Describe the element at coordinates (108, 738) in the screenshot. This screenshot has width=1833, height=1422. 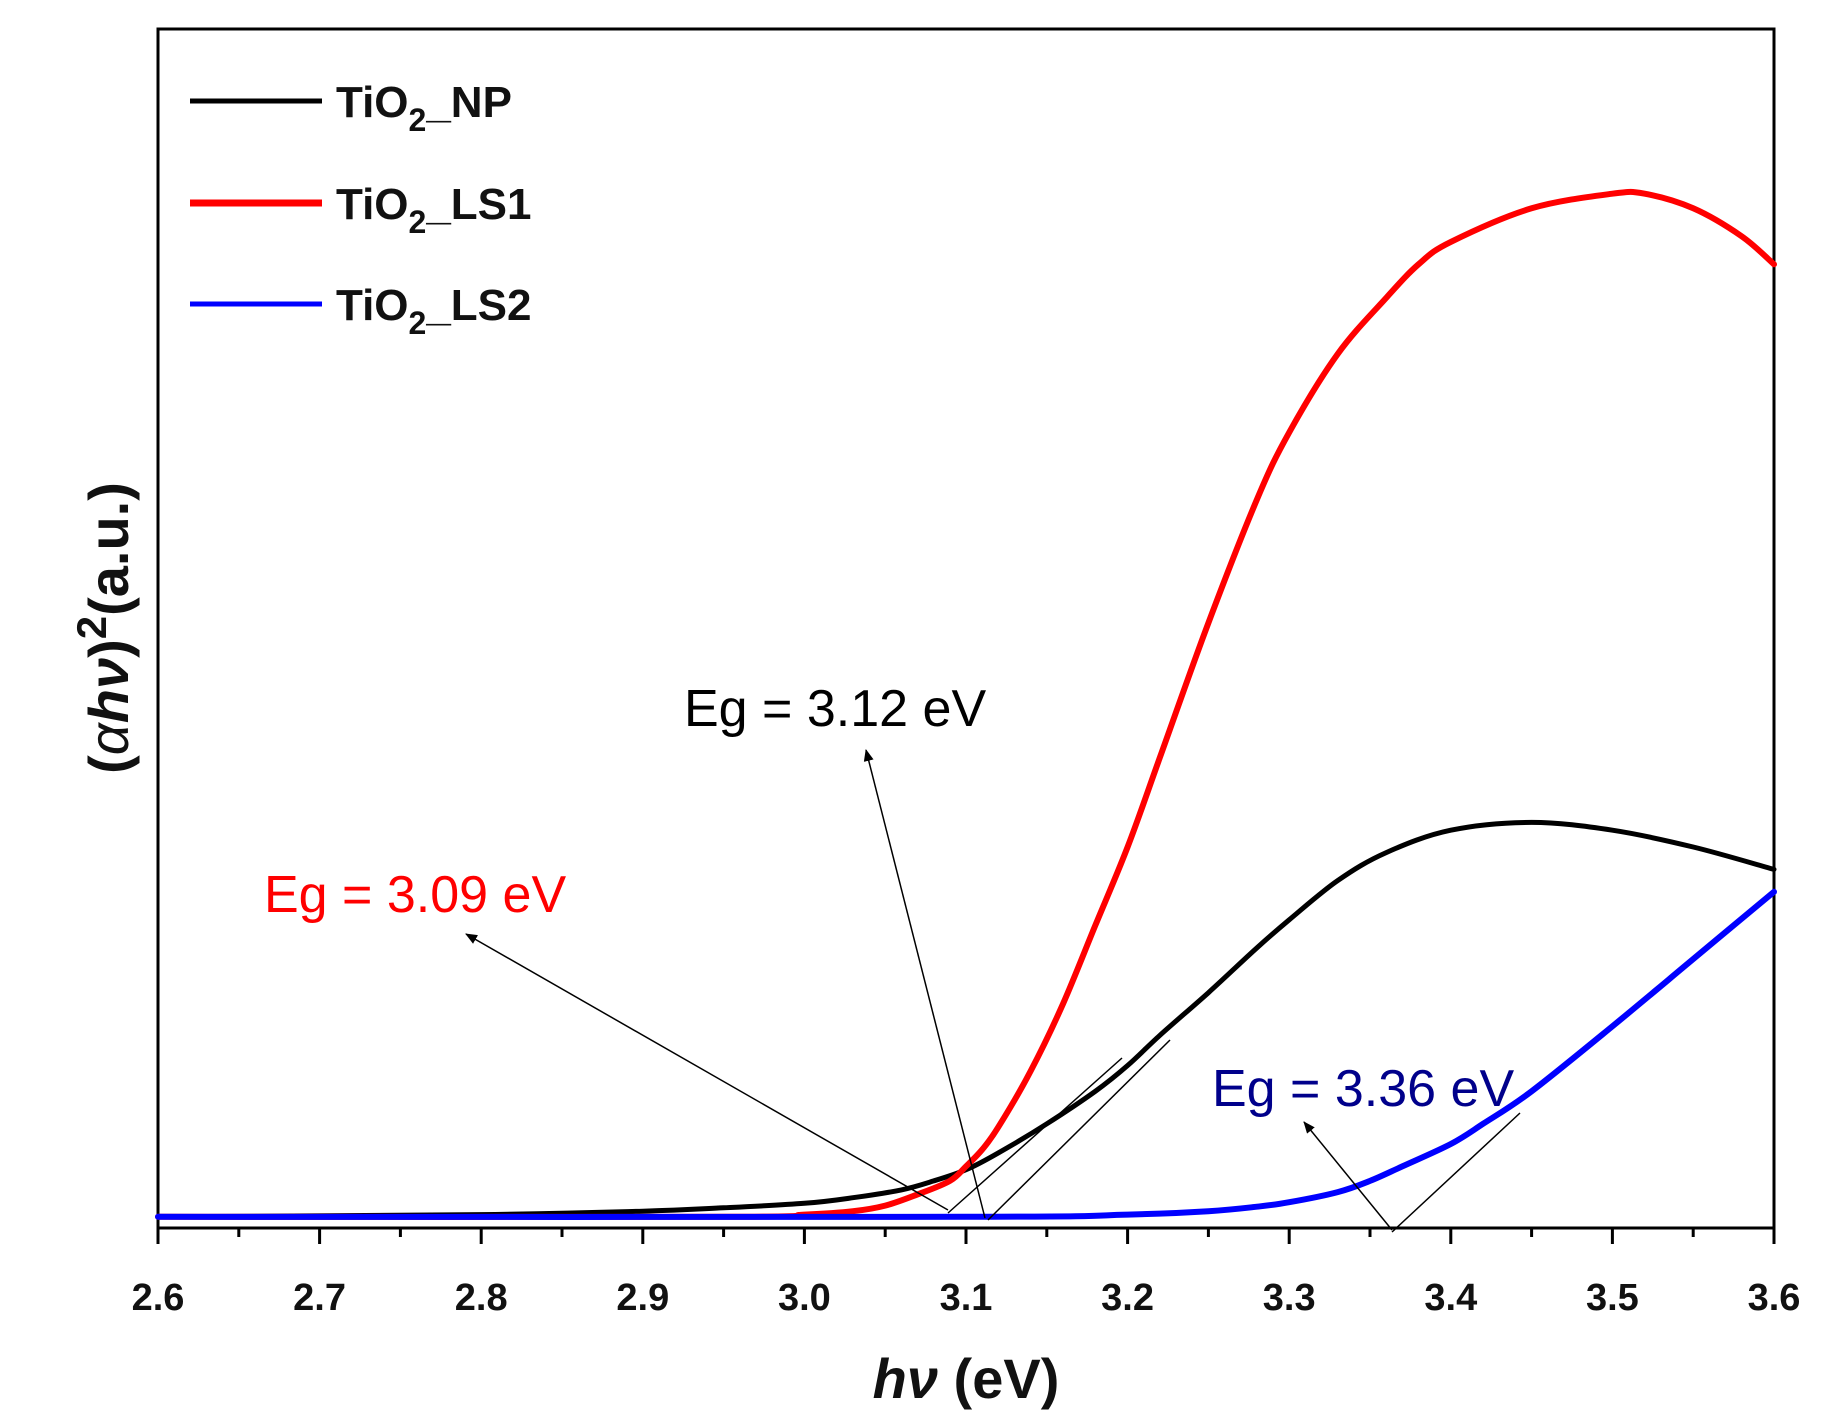
I see `y-axis-title-alpha: α` at that location.